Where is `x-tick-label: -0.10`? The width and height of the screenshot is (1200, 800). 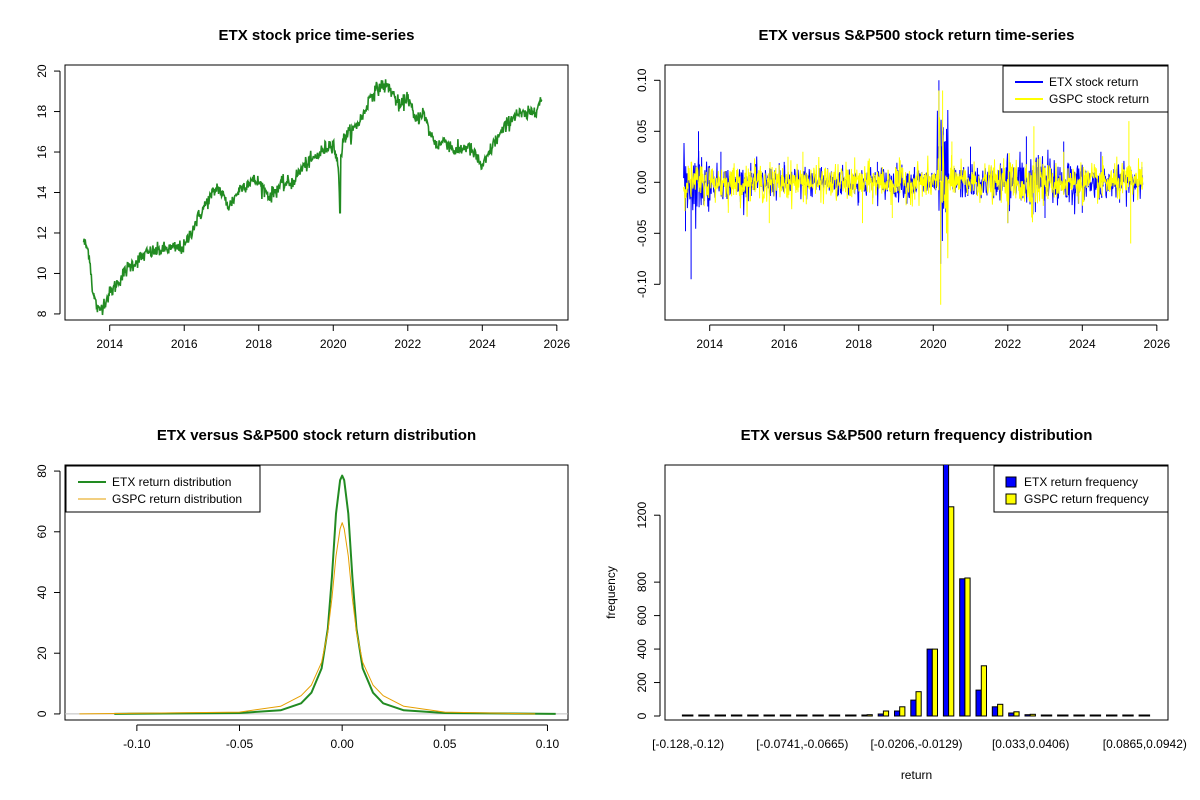
x-tick-label: -0.10 is located at coordinates (137, 744).